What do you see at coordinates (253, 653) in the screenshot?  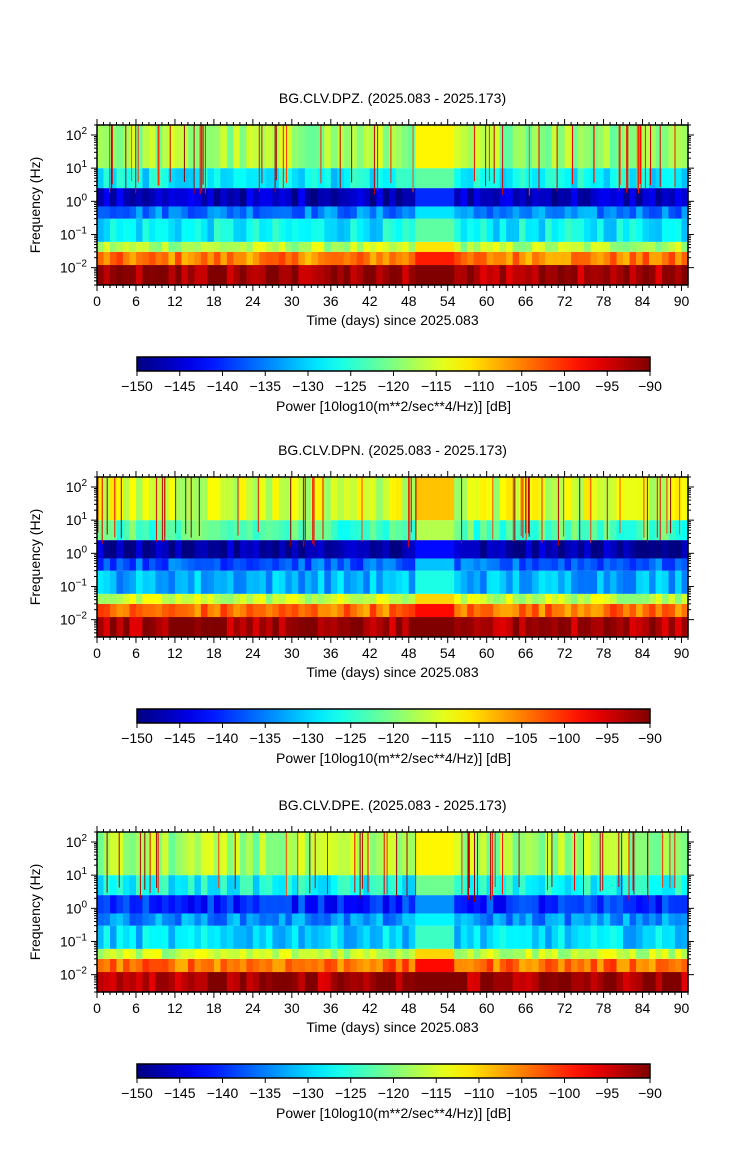 I see `x-tick-label: 24` at bounding box center [253, 653].